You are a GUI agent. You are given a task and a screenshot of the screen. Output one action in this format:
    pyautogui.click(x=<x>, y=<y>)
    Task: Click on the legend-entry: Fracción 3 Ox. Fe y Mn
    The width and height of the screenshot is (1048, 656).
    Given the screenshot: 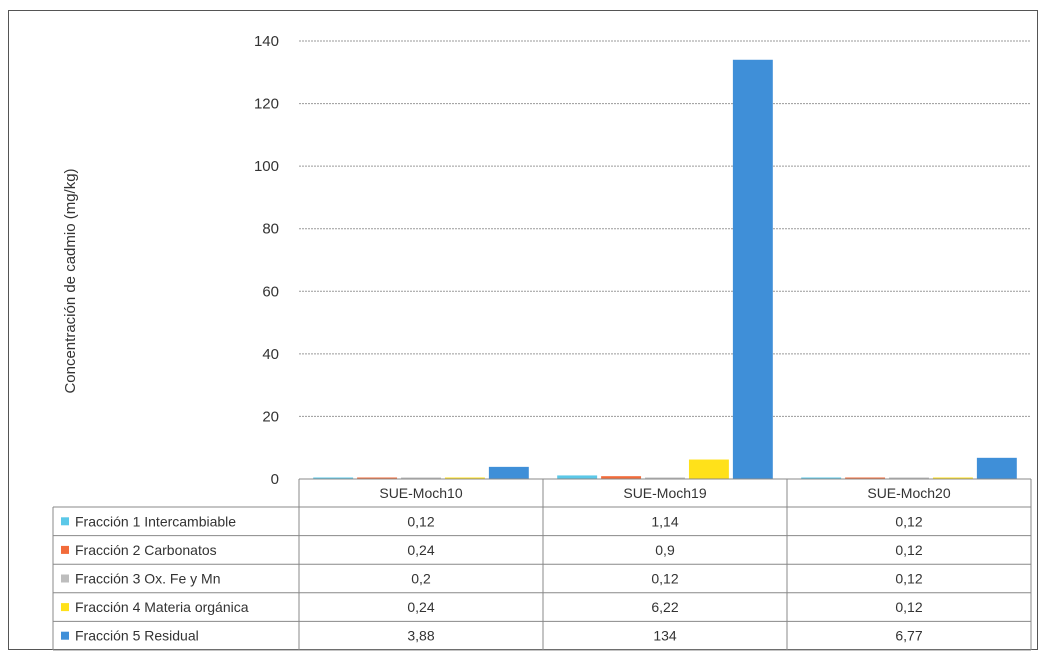 What is the action you would take?
    pyautogui.click(x=147, y=579)
    